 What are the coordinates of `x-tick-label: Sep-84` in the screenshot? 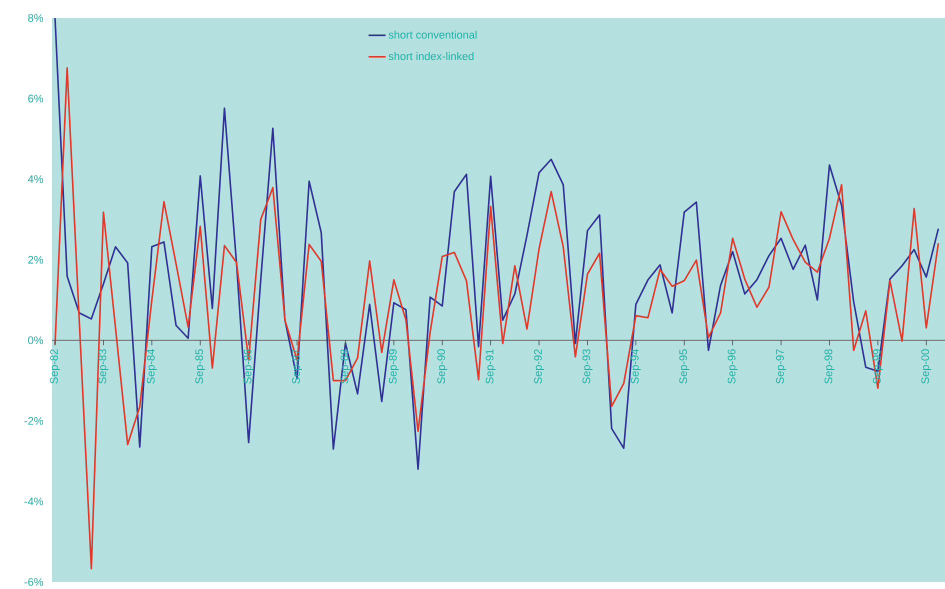 It's located at (151, 366).